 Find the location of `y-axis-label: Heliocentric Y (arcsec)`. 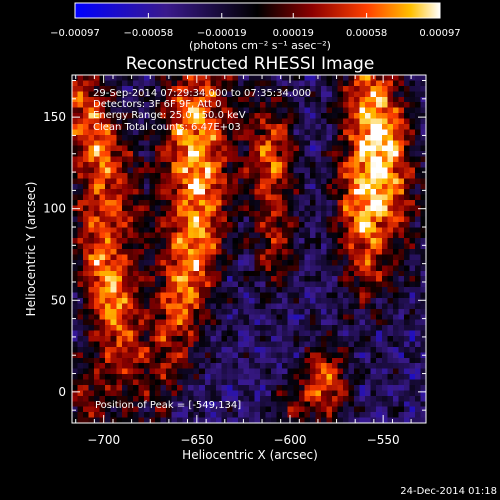

y-axis-label: Heliocentric Y (arcsec) is located at coordinates (31, 249).